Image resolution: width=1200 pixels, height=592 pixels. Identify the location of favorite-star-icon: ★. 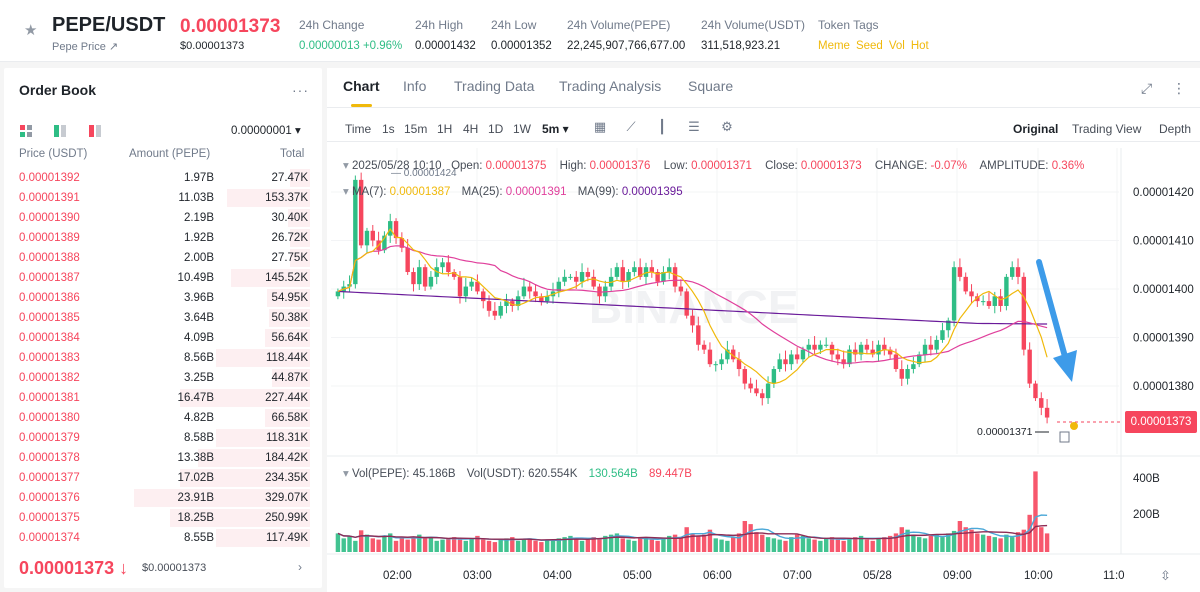
(31, 30).